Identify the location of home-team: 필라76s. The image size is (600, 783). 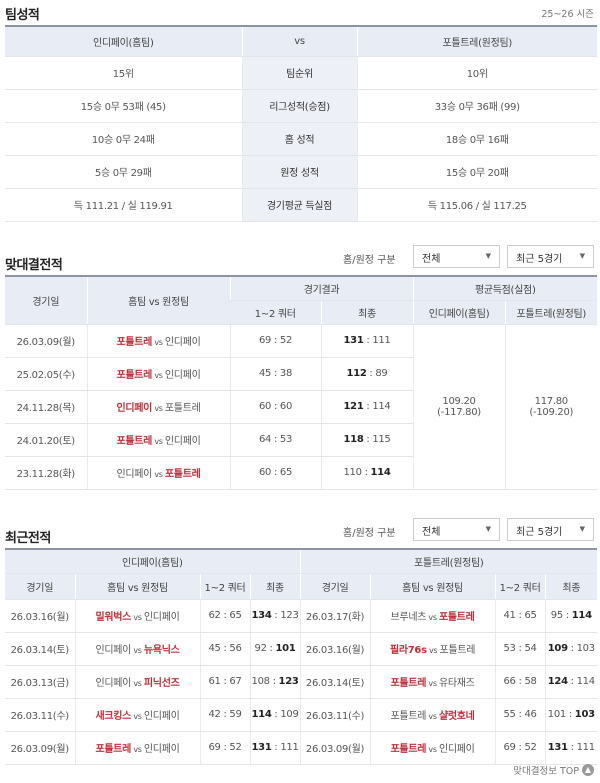
(408, 650).